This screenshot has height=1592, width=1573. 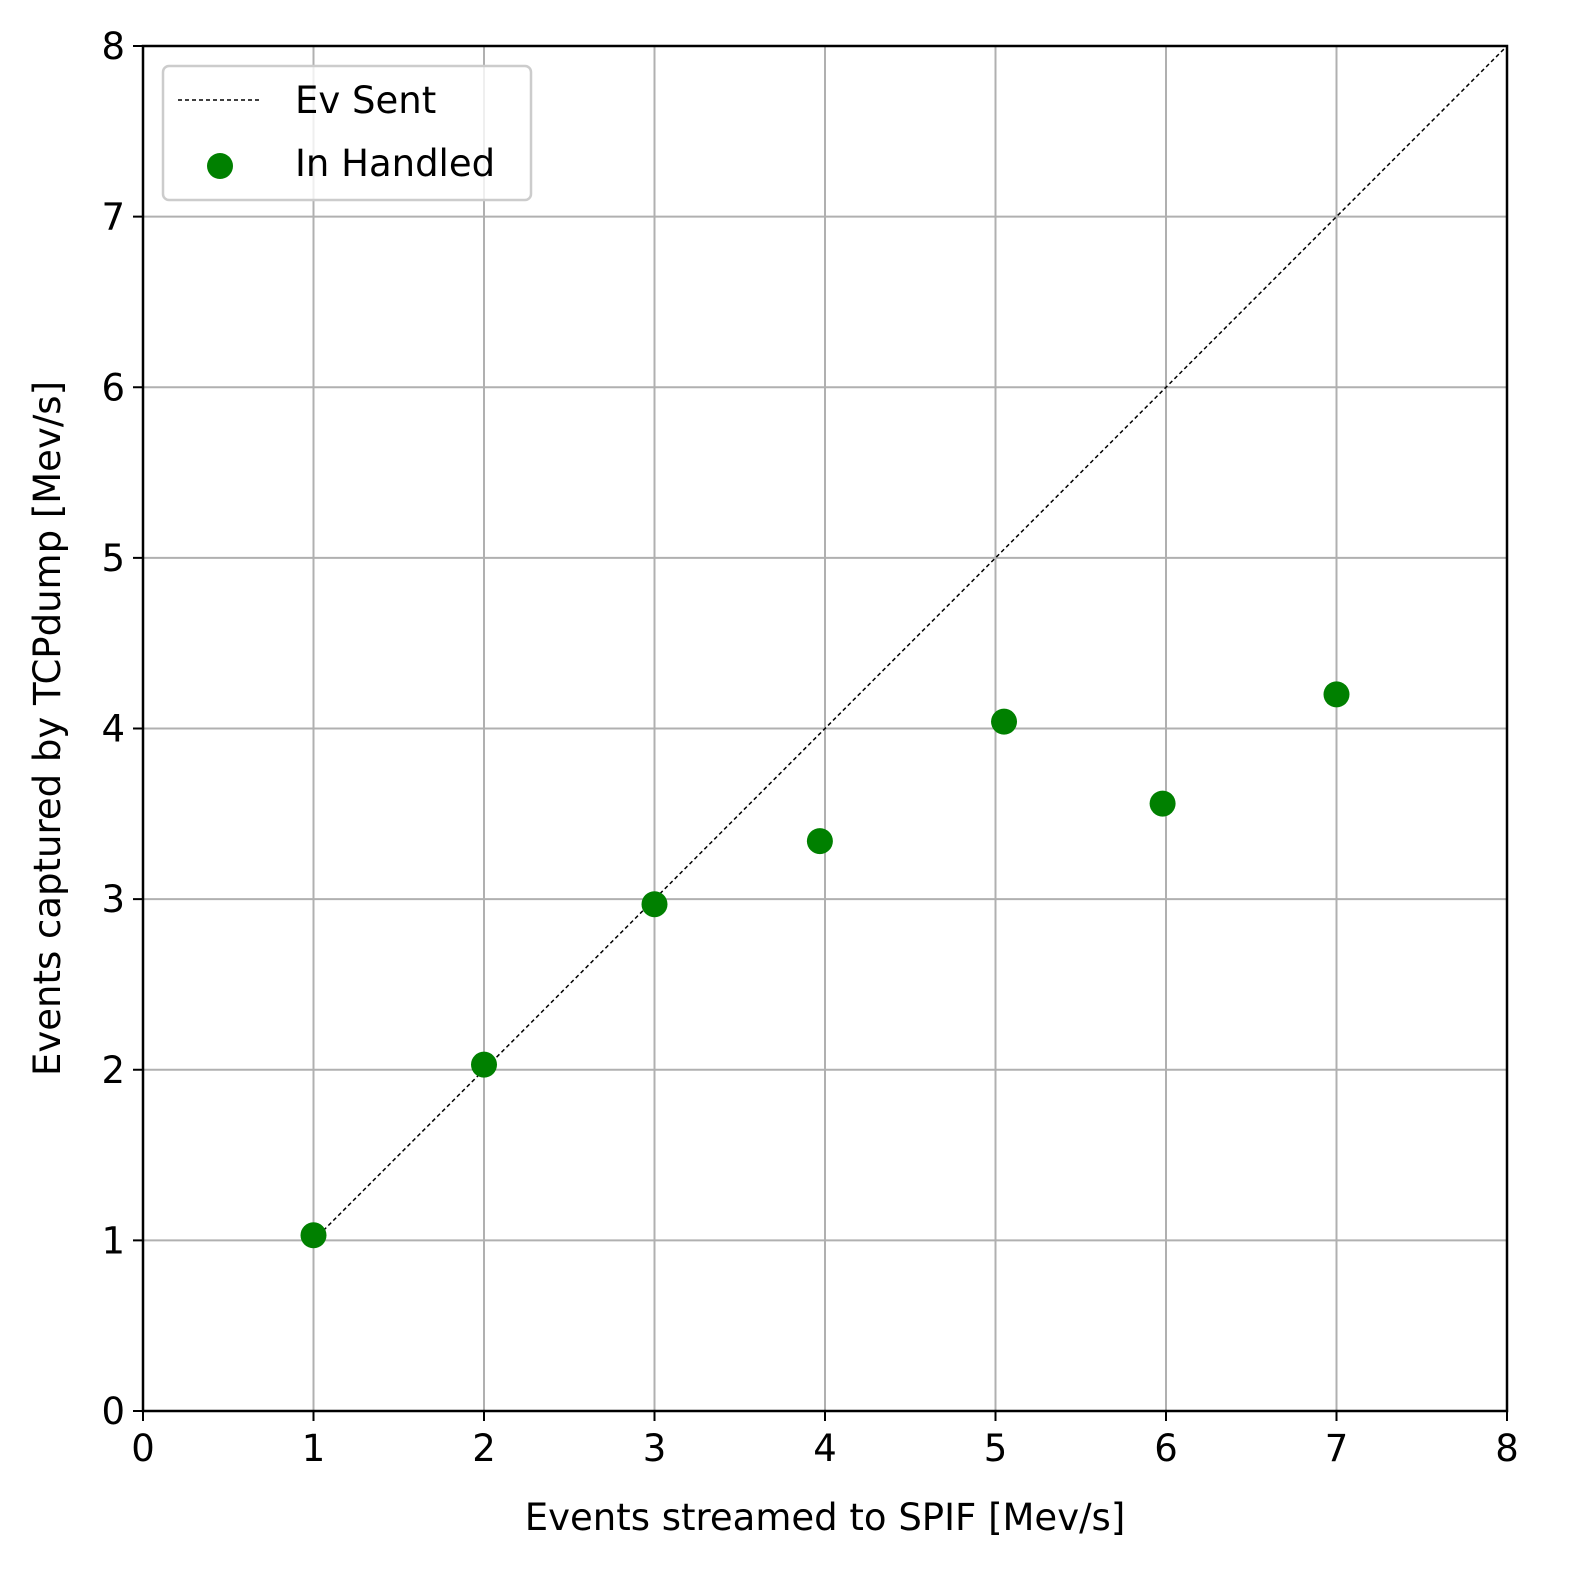 I want to click on x-tick-label: 4, so click(x=825, y=1448).